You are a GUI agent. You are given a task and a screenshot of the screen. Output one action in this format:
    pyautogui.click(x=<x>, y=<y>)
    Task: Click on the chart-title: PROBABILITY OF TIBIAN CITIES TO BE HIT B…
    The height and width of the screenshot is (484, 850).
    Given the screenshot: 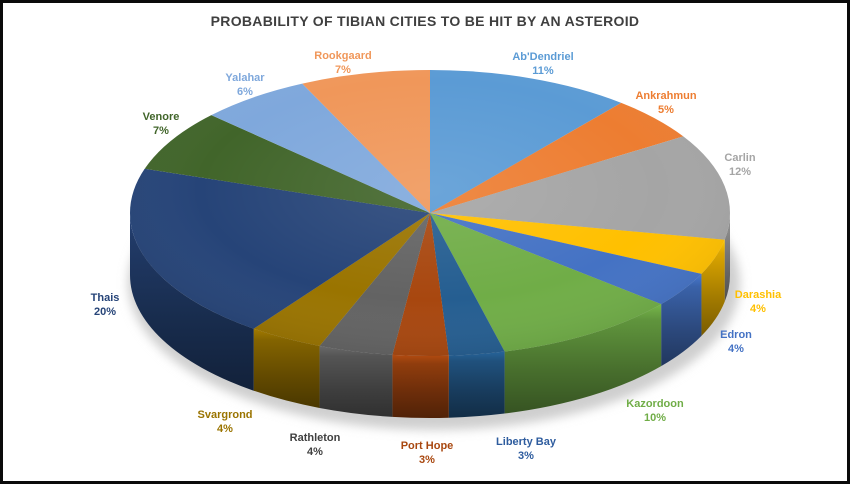 What is the action you would take?
    pyautogui.click(x=425, y=21)
    